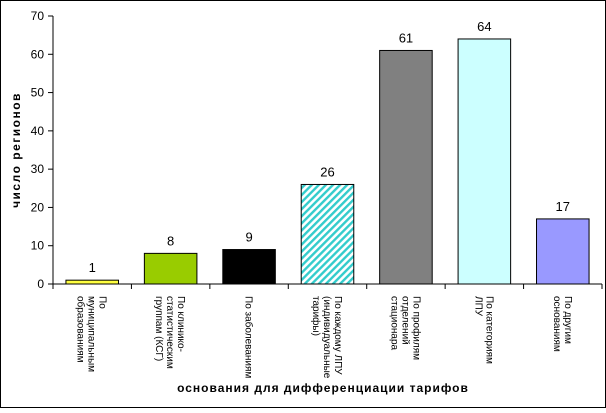 Image resolution: width=606 pixels, height=413 pixels. I want to click on category-label-line: стационара, so click(393, 323).